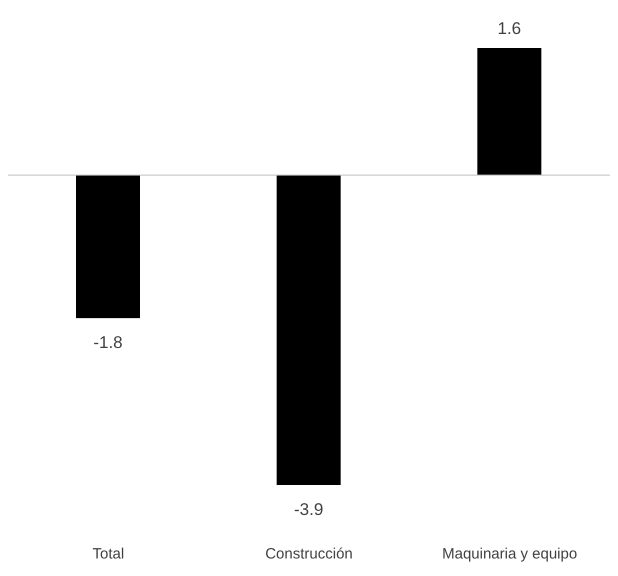  I want to click on data-label: -3.9, so click(309, 509).